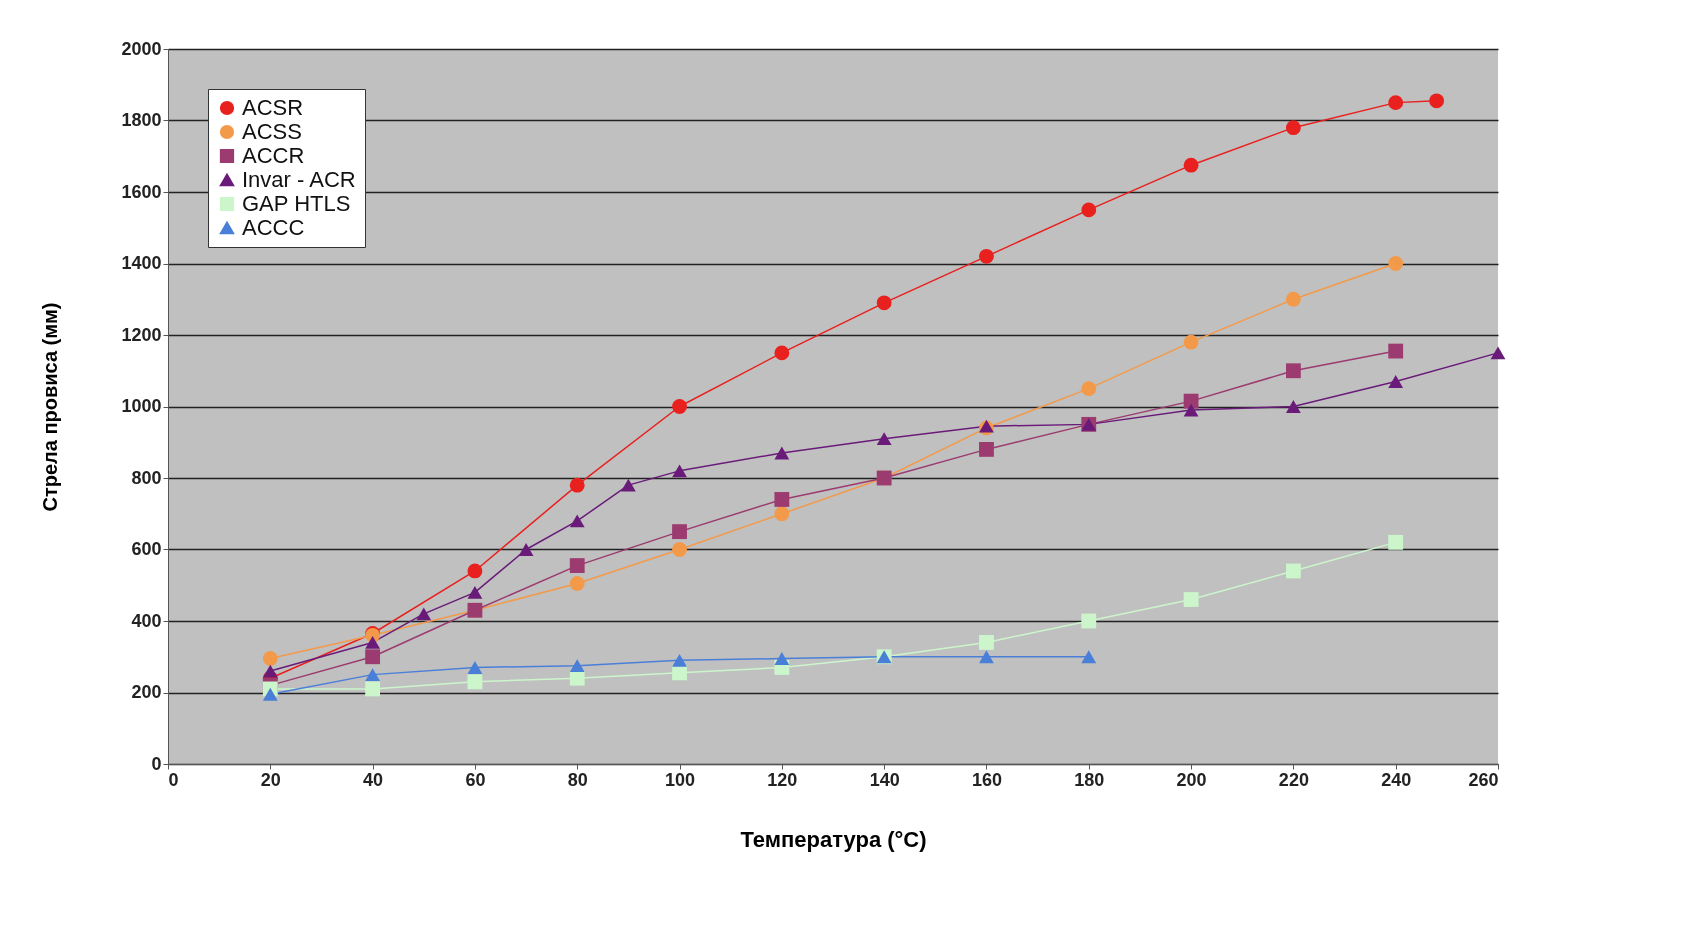 The width and height of the screenshot is (1699, 939). What do you see at coordinates (141, 334) in the screenshot?
I see `y-tick-label: 1200` at bounding box center [141, 334].